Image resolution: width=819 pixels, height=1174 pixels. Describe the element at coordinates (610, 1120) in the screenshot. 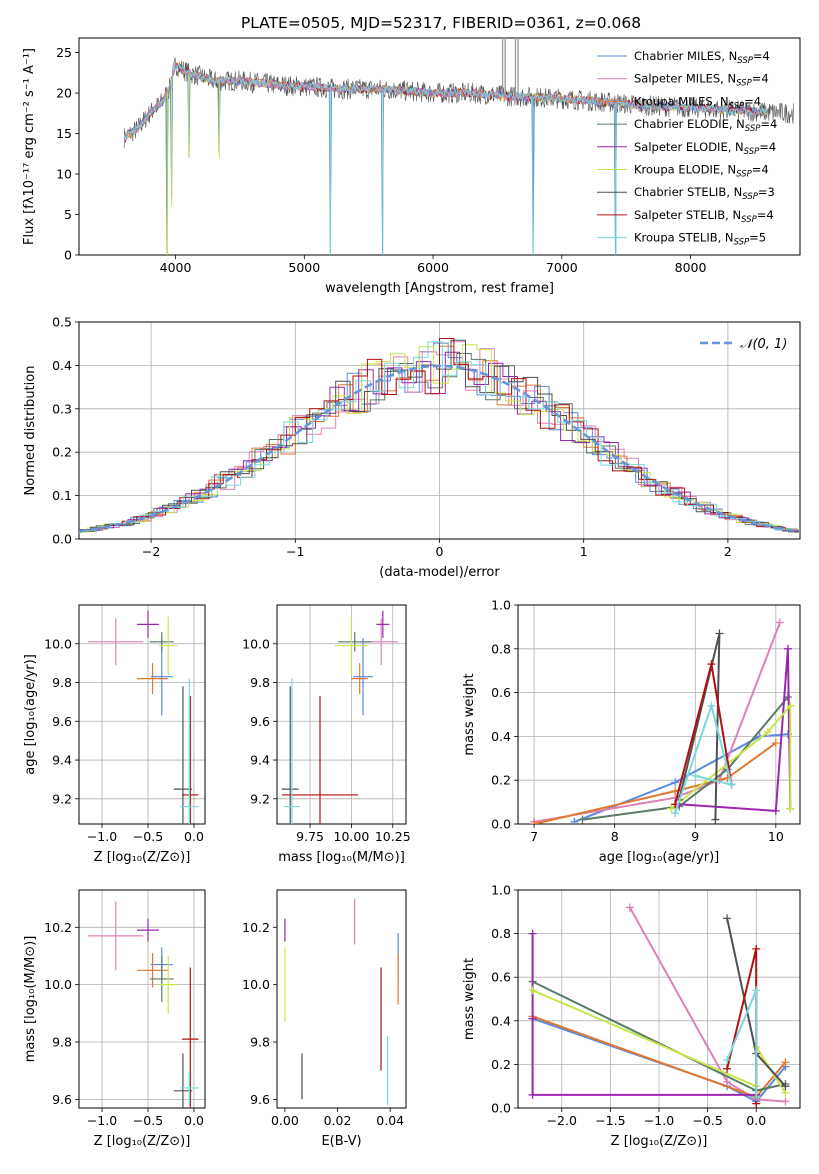

I see `x-tick-label: −1.5` at that location.